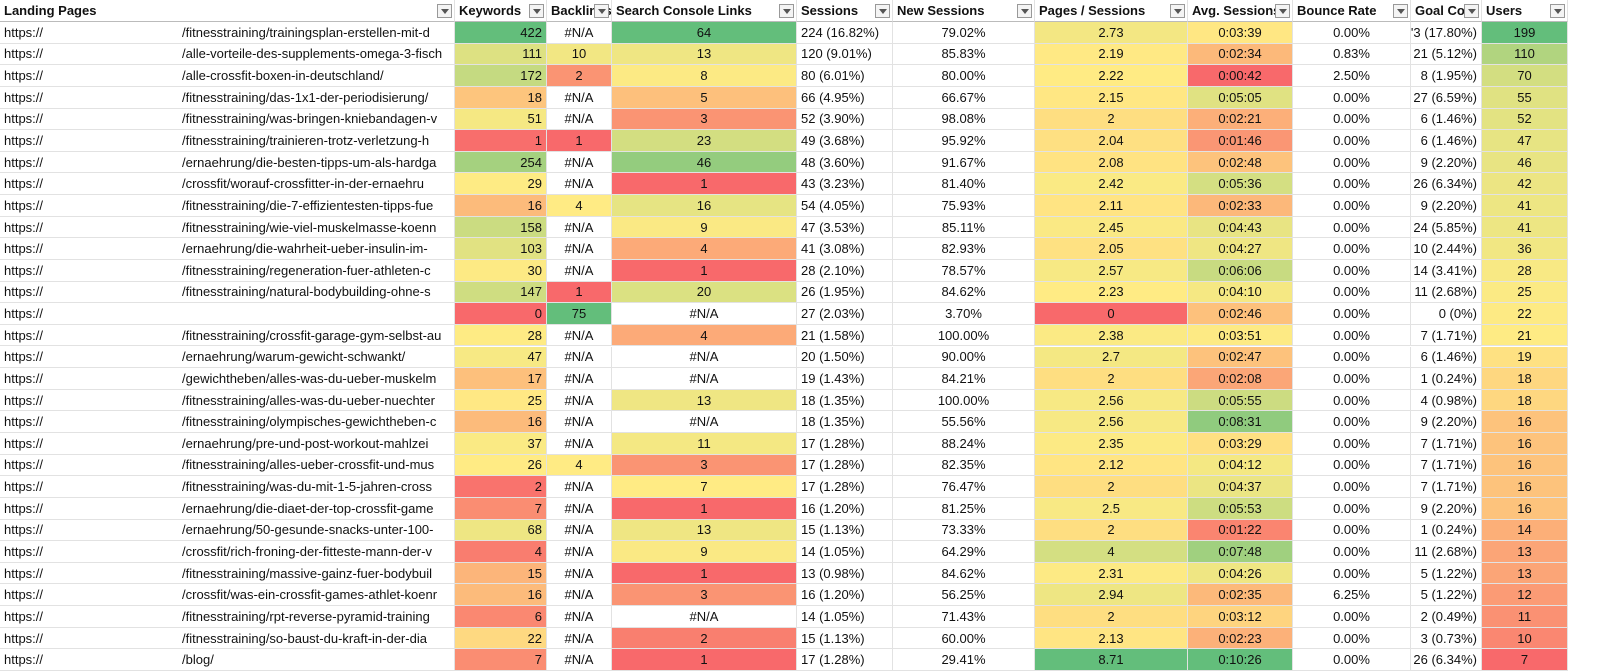 This screenshot has width=1600, height=671. I want to click on cell-text: 103, so click(531, 249).